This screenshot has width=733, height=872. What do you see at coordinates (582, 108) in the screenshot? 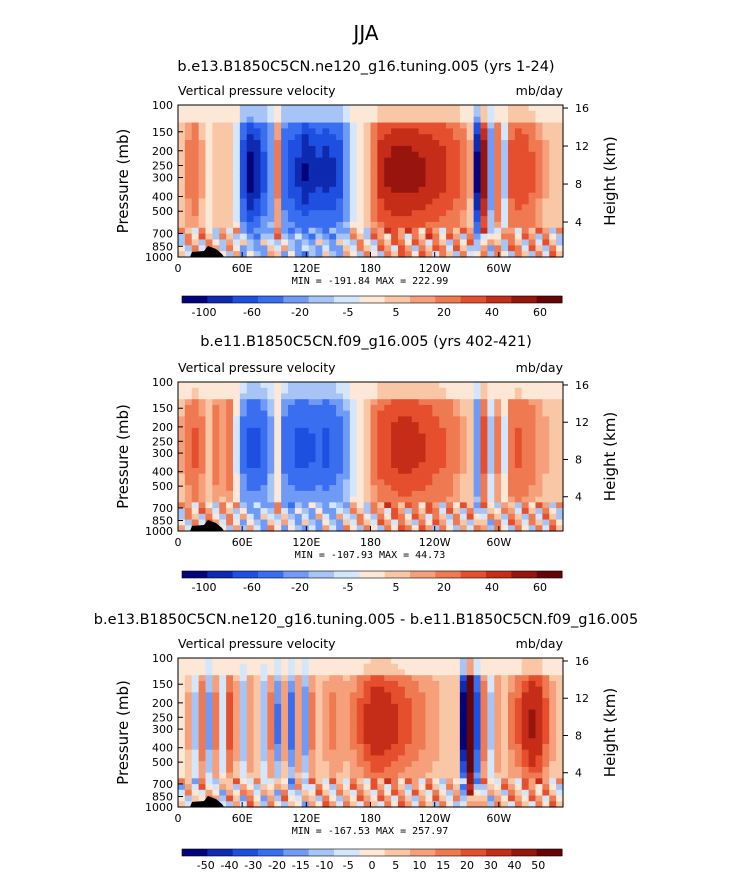
I see `y-right-tick-label: 16` at bounding box center [582, 108].